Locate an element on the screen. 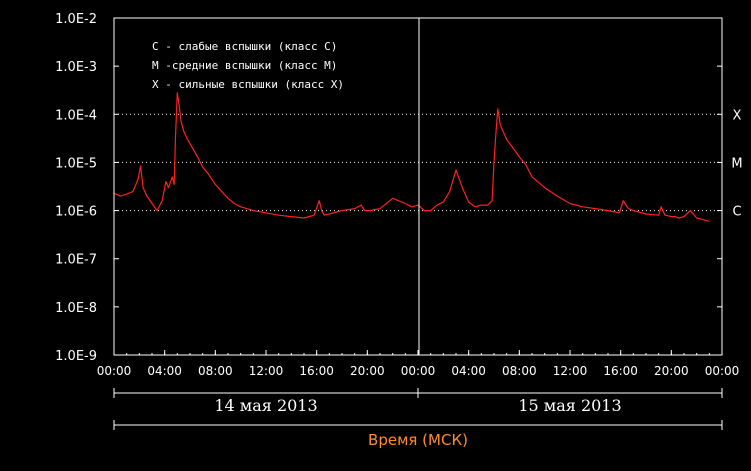  flare-level-label: M is located at coordinates (736, 163).